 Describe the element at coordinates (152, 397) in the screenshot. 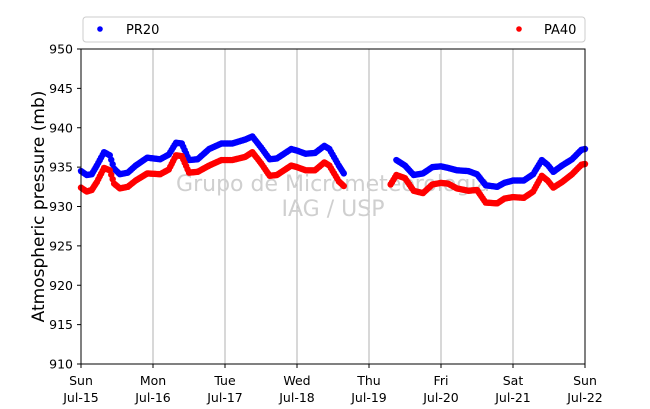

I see `x-tick-label-date: Jul-16` at that location.